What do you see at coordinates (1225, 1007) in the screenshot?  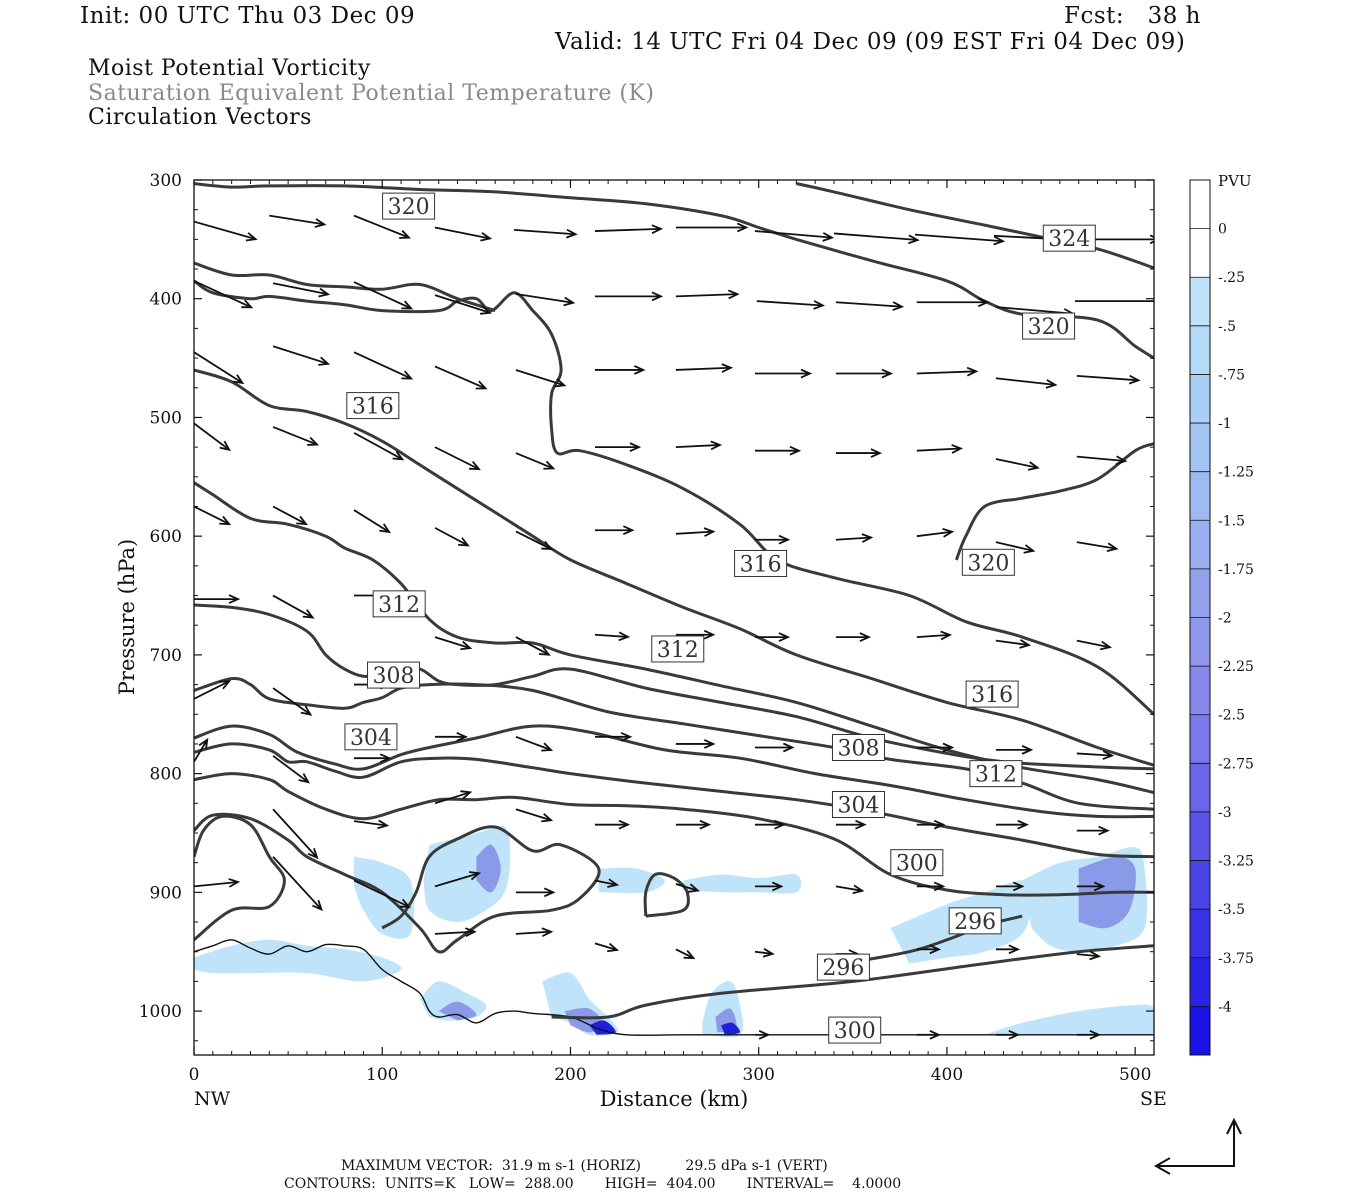 I see `colorbar-label: -4` at bounding box center [1225, 1007].